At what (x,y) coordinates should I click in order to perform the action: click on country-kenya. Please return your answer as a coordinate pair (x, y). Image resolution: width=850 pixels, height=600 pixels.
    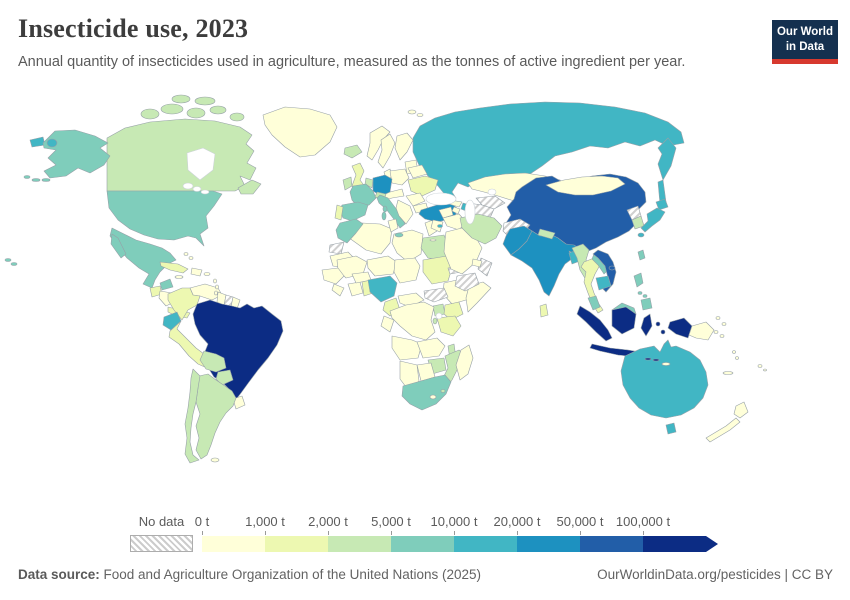
    Looking at the image, I should click on (453, 311).